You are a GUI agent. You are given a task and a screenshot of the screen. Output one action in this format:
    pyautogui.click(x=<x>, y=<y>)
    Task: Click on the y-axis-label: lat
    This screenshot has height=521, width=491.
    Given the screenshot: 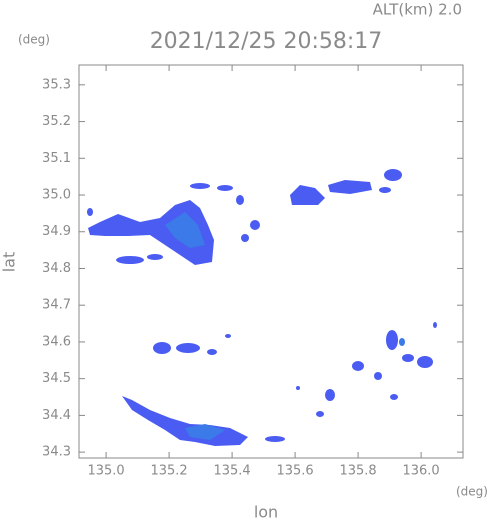 What is the action you would take?
    pyautogui.click(x=9, y=262)
    